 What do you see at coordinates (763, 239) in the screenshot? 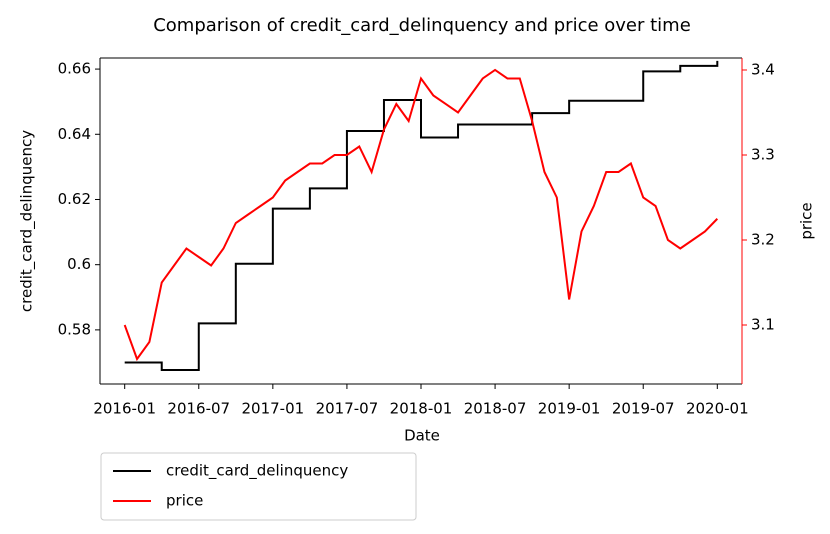
I see `y2-tick-label: 3.2` at bounding box center [763, 239].